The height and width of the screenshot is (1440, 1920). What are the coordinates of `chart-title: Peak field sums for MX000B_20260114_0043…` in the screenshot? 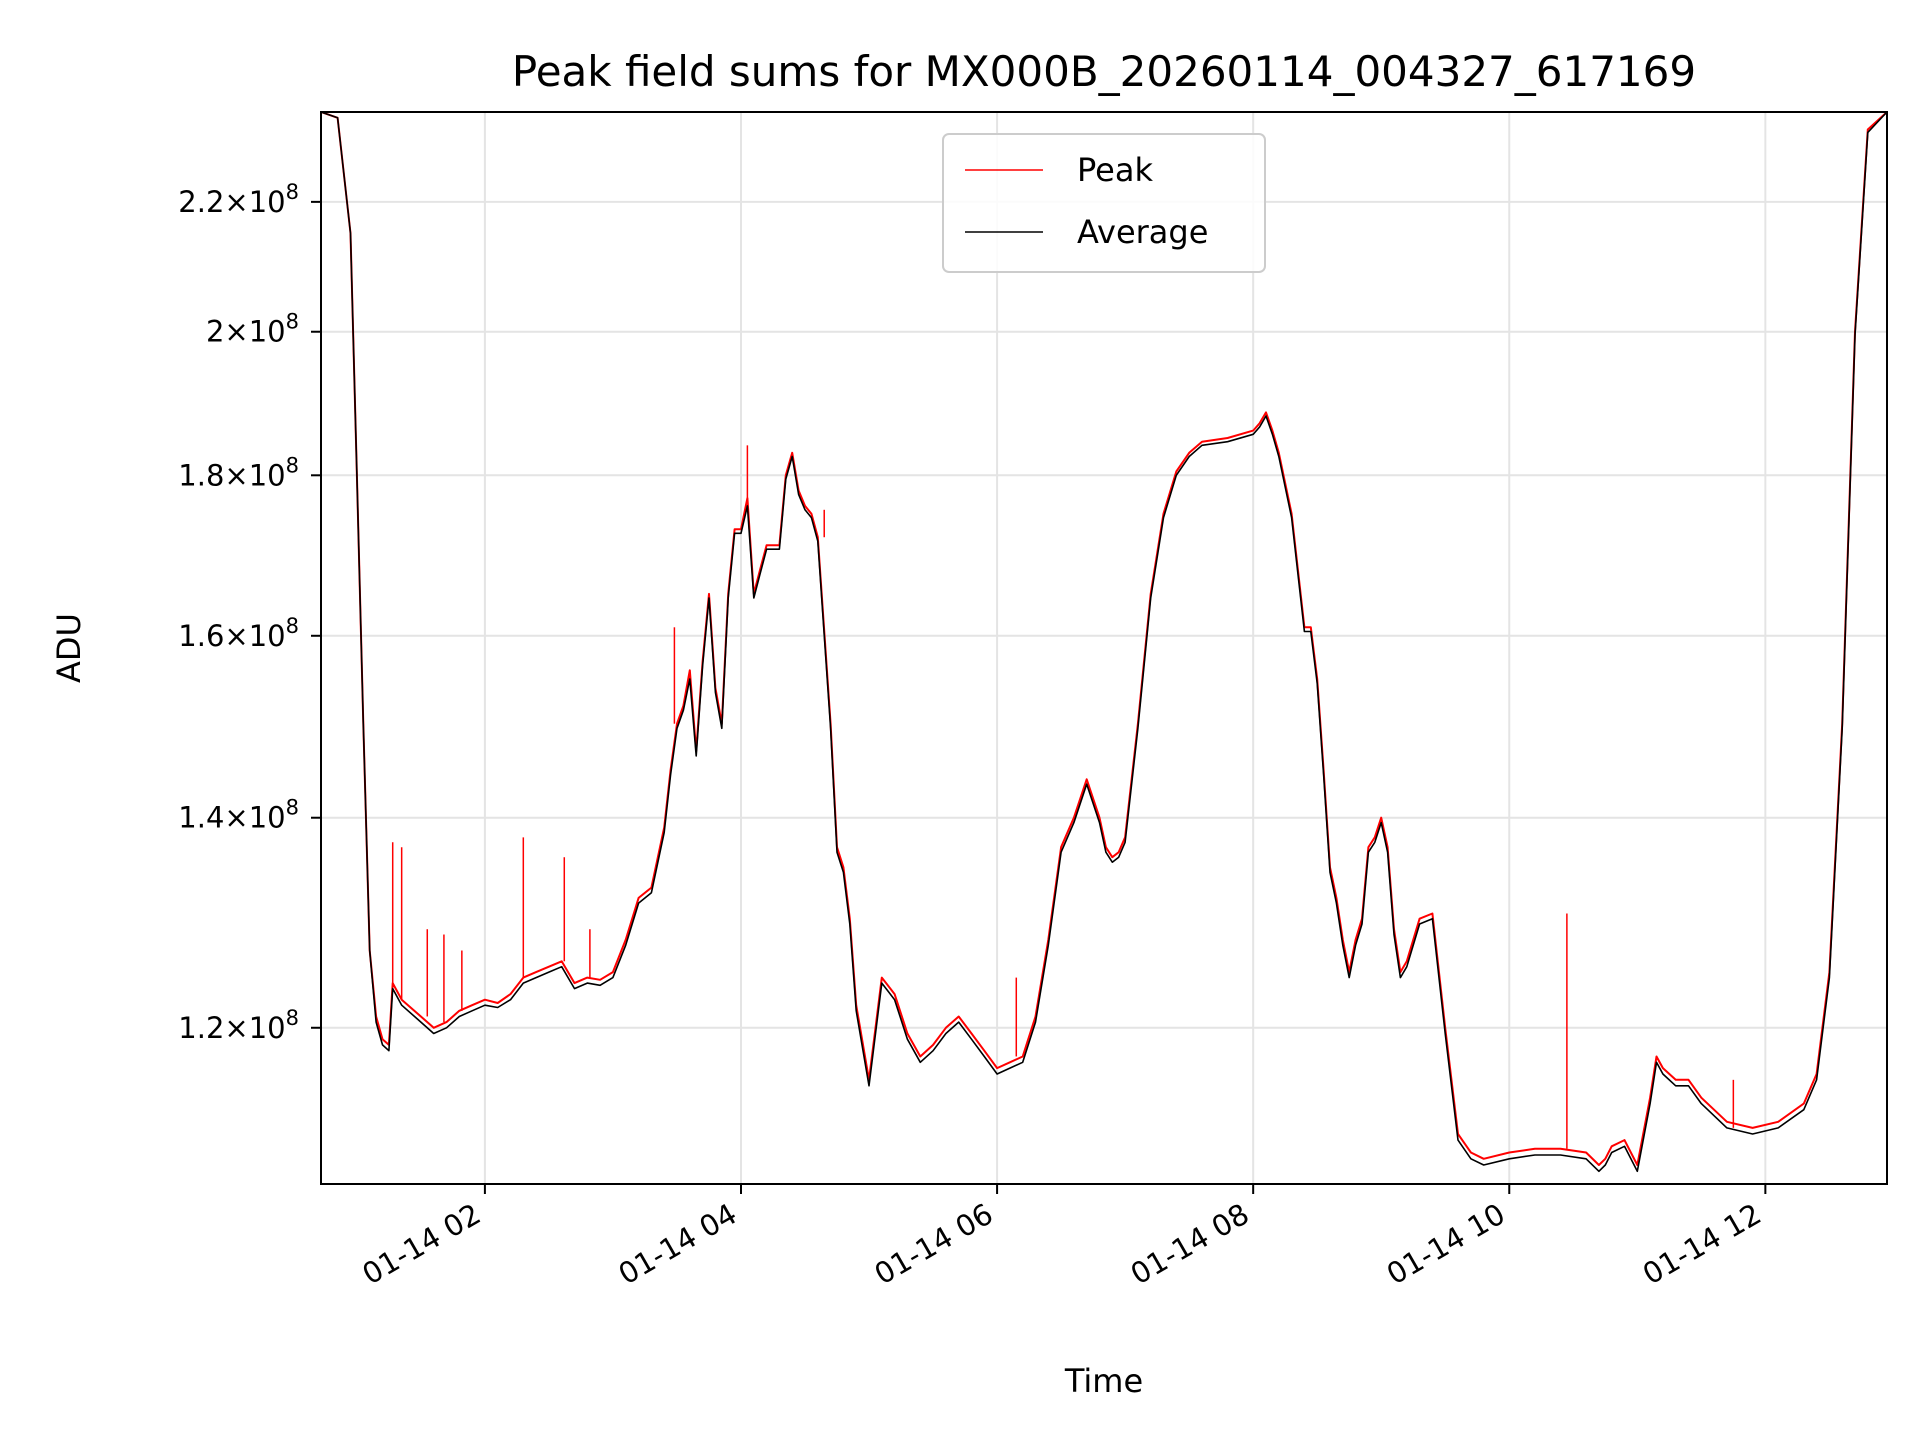 It's located at (1104, 71).